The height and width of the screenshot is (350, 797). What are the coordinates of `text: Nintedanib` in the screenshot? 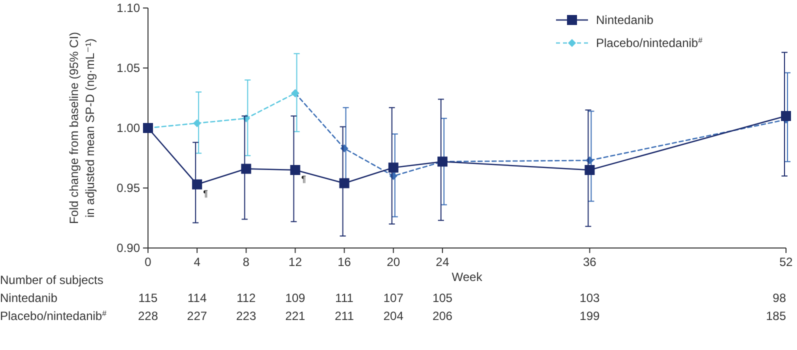 It's located at (29, 298).